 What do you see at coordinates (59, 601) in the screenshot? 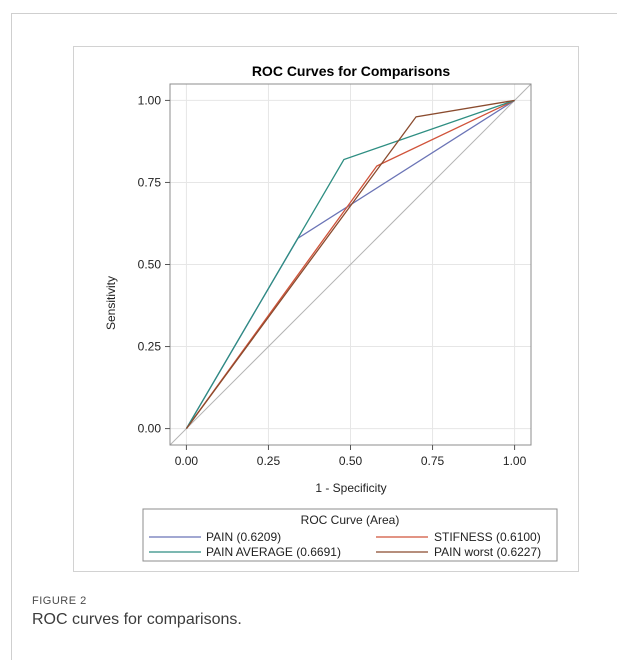
I see `figure-label: FIGURE 2` at bounding box center [59, 601].